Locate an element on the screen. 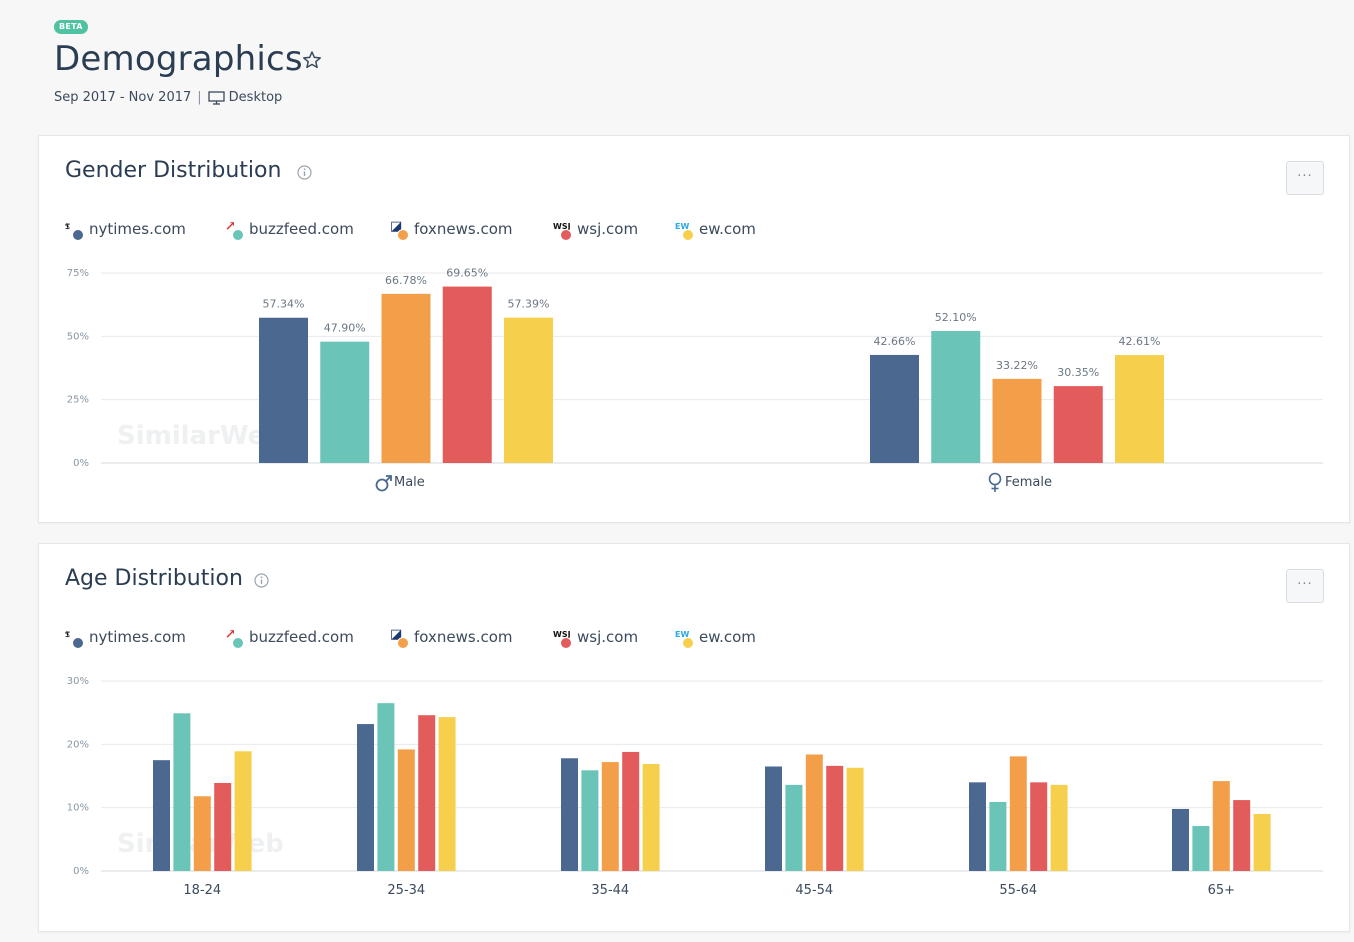 This screenshot has height=942, width=1354. page-subline: Sep 2017 - Nov 2017 | Desktop is located at coordinates (168, 97).